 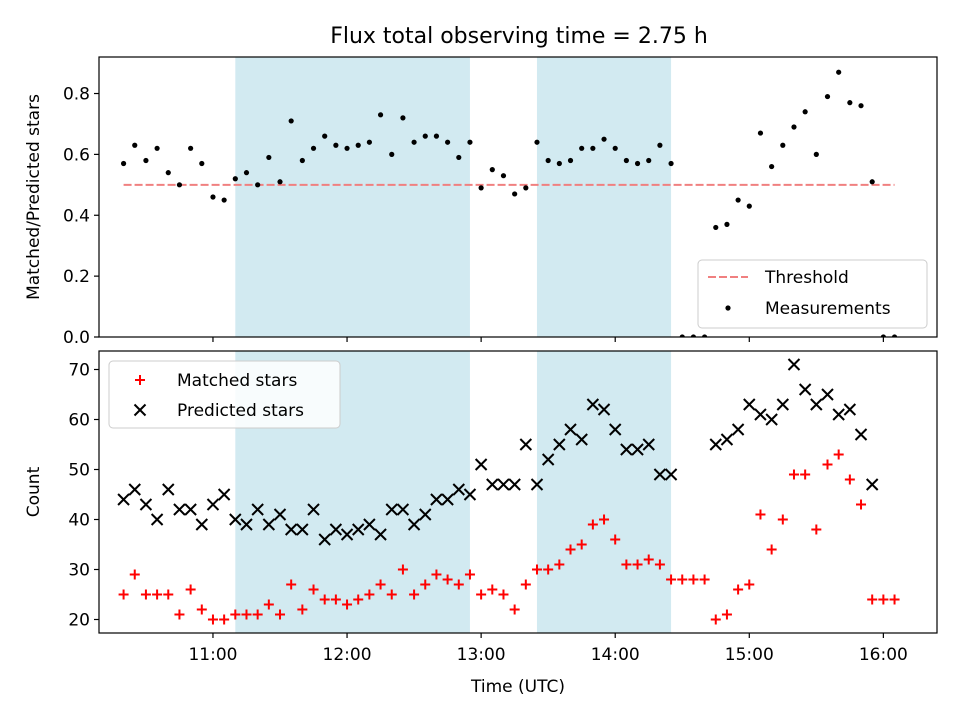 I want to click on y-tick-label: 0.8, so click(x=76, y=95).